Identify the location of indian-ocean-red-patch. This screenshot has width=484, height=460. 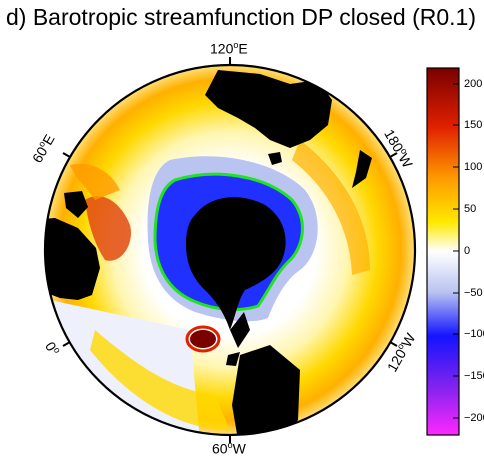
(108, 228).